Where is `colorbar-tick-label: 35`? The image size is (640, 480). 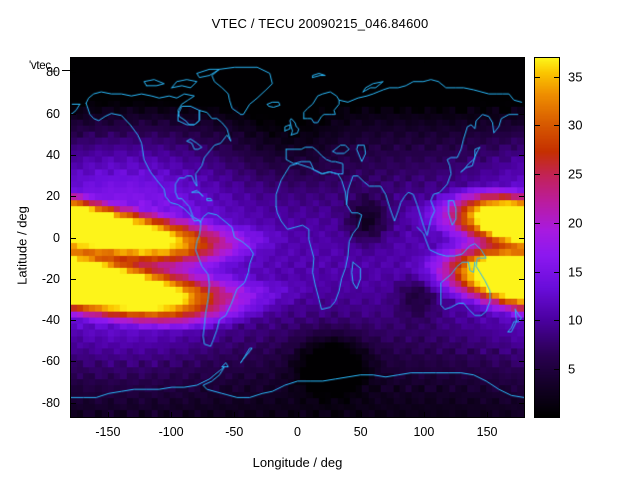
colorbar-tick-label: 35 is located at coordinates (575, 76).